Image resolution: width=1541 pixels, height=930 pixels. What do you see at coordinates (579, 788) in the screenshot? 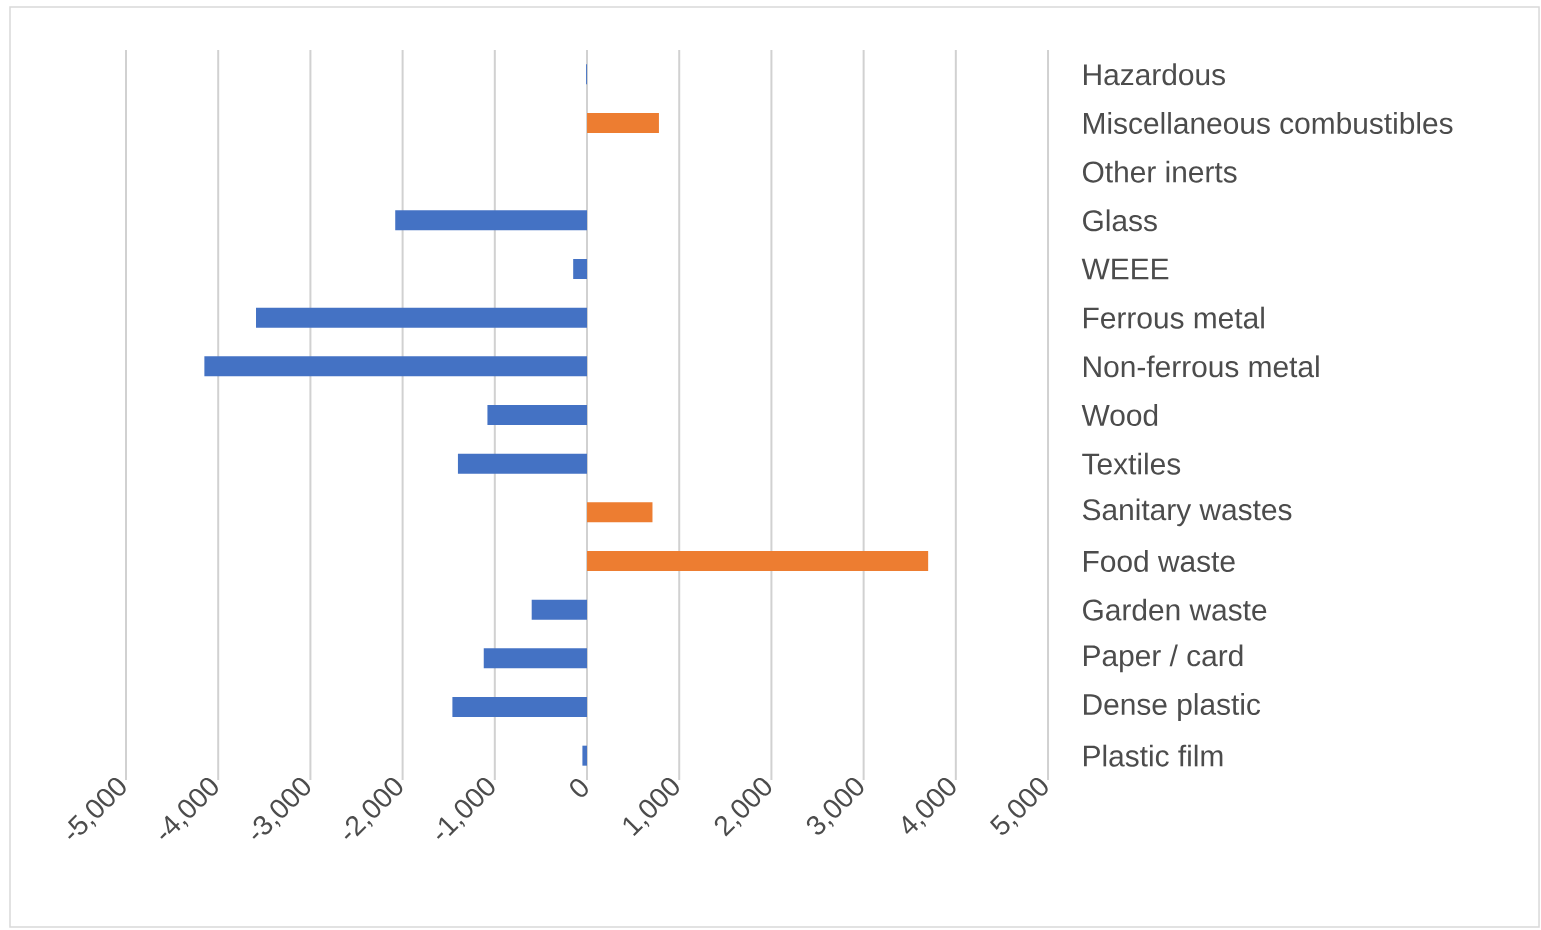
I see `x-tick-label: 0` at bounding box center [579, 788].